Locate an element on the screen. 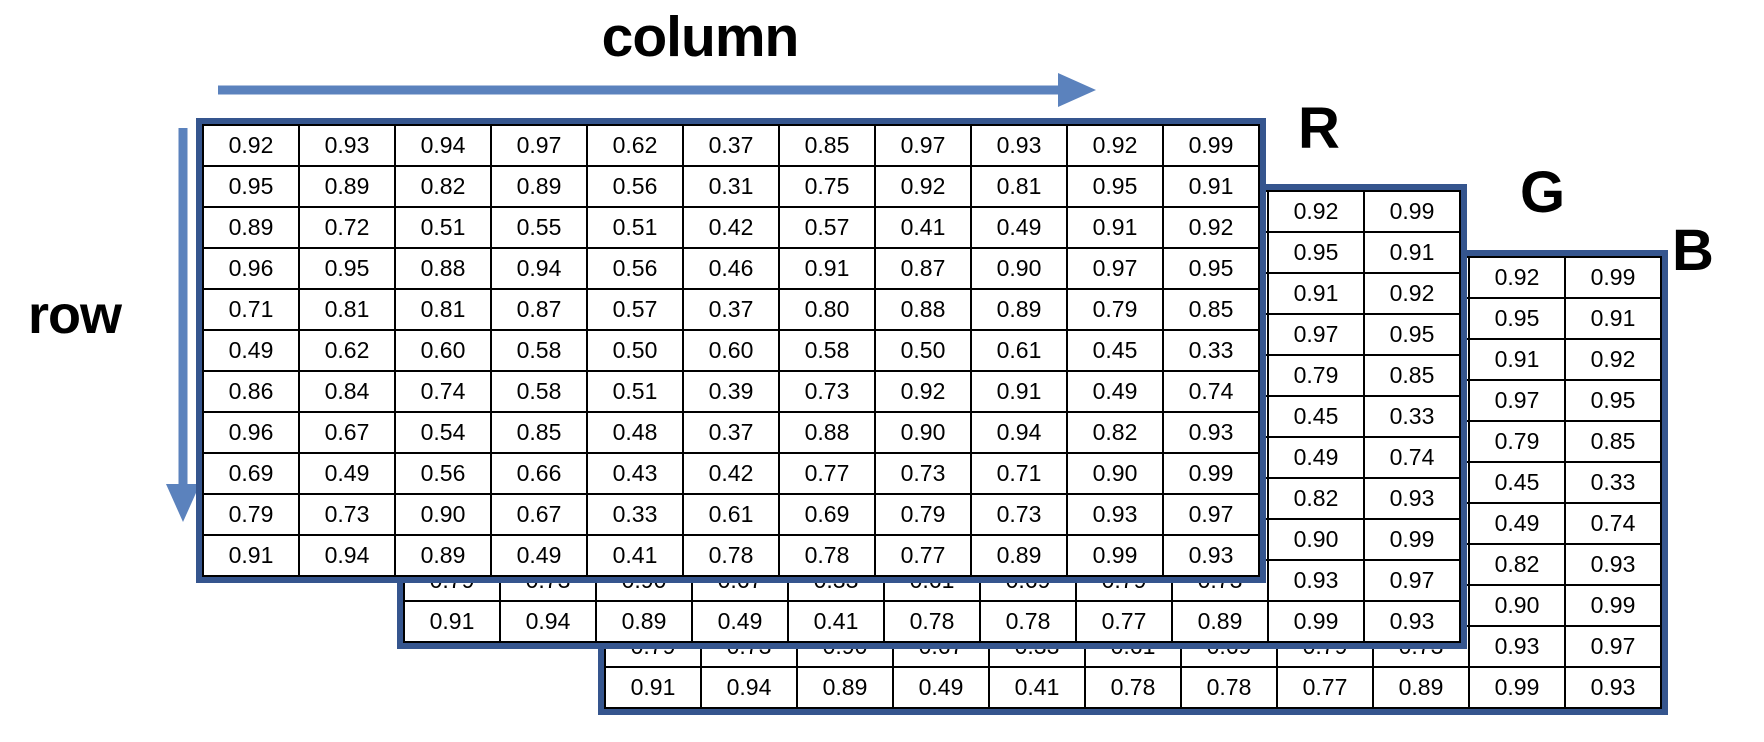 The height and width of the screenshot is (742, 1764). matrix-cell: 0.48 is located at coordinates (635, 432).